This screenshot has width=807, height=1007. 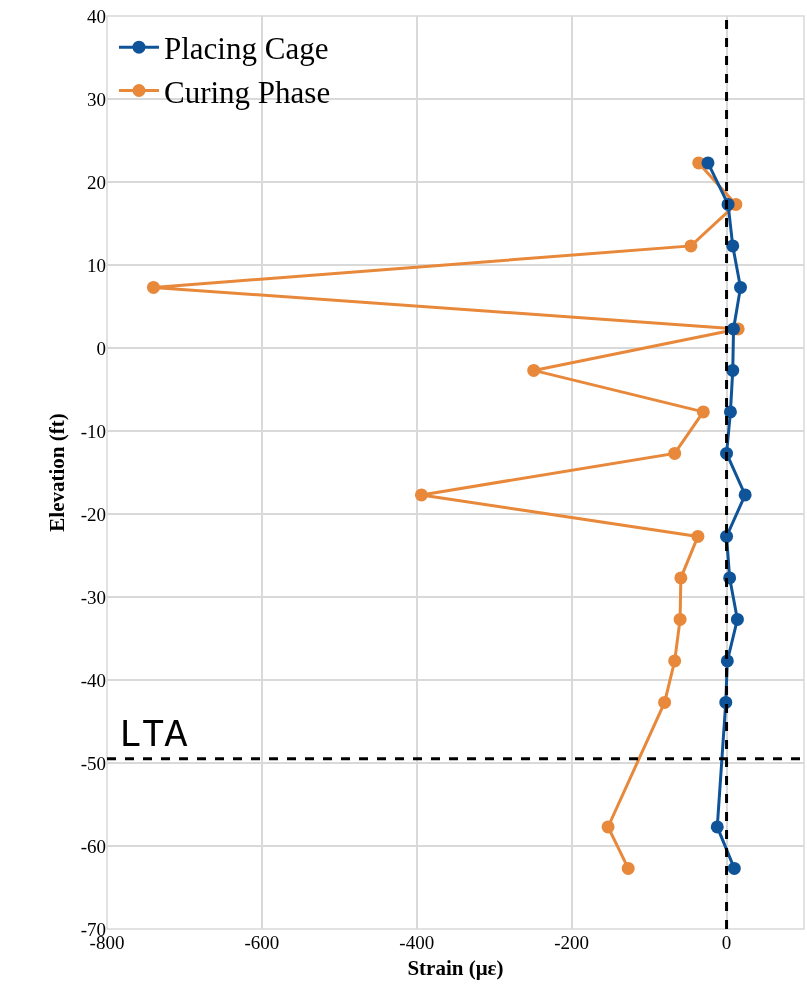 I want to click on y-tick-label: 40, so click(x=96, y=16).